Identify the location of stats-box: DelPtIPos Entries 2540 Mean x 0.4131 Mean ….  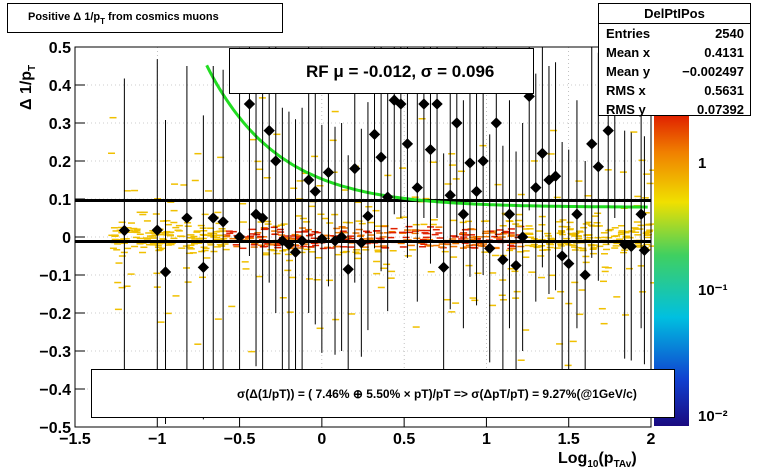
(674, 60).